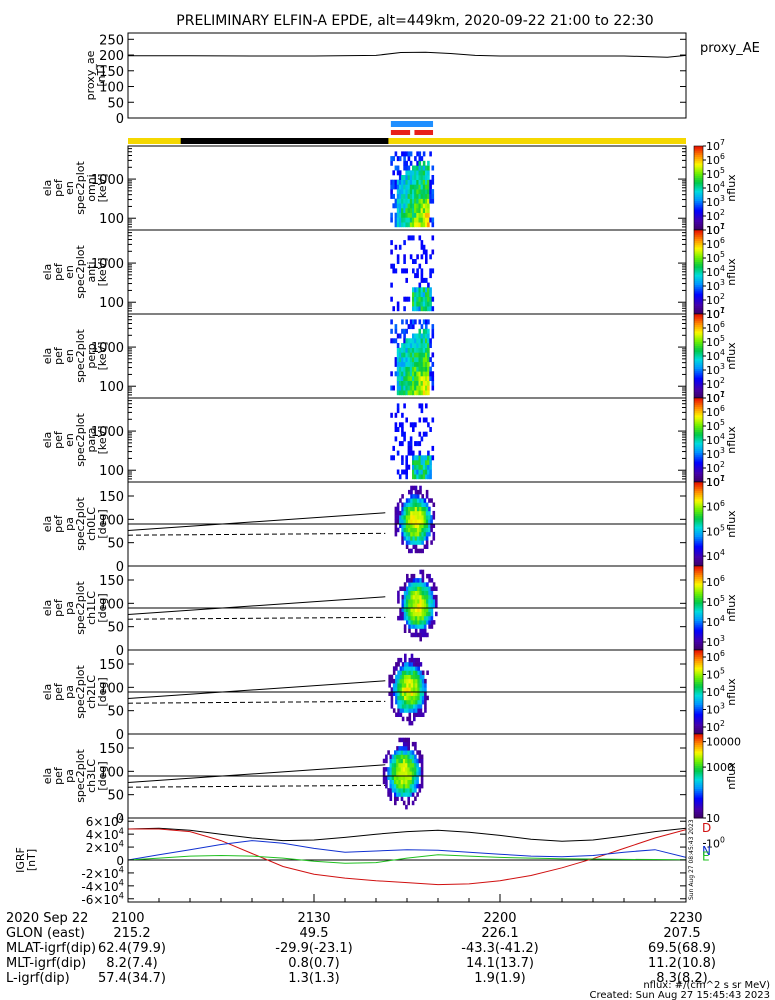 The image size is (775, 1000). I want to click on ylabel-line: spec2plot, so click(80, 776).